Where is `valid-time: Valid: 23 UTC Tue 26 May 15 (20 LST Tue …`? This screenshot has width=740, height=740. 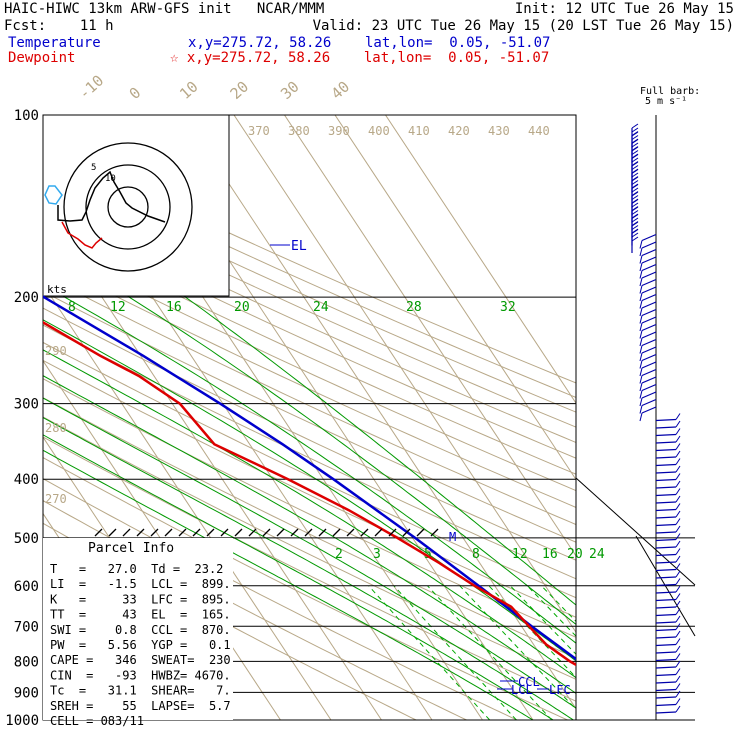
valid-time: Valid: 23 UTC Tue 26 May 15 (20 LST Tue … is located at coordinates (523, 26).